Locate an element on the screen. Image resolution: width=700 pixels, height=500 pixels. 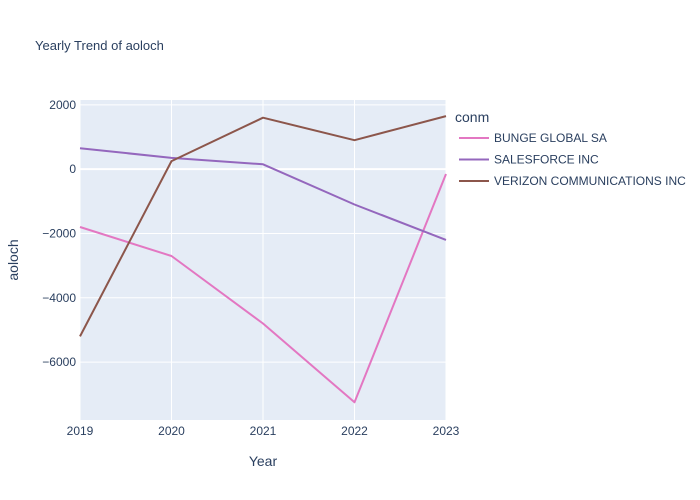
y-axis-ticks: 2000 0 −2000 −4000 −6000 is located at coordinates (59, 233).